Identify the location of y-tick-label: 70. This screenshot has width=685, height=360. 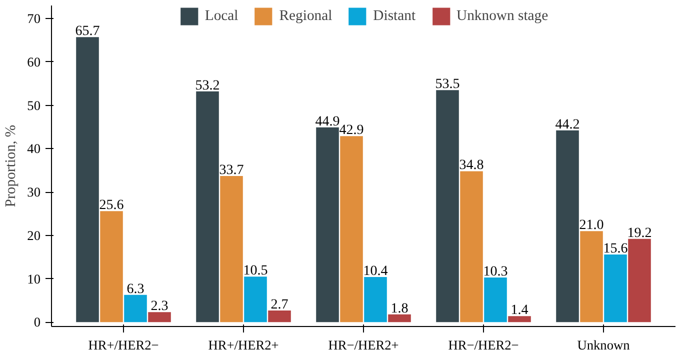
(34, 18).